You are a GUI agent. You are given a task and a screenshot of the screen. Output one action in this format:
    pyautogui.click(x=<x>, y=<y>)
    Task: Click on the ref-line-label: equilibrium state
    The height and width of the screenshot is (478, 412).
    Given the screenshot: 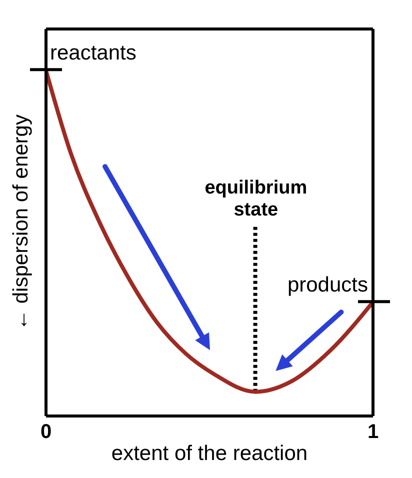 What is the action you would take?
    pyautogui.click(x=256, y=198)
    